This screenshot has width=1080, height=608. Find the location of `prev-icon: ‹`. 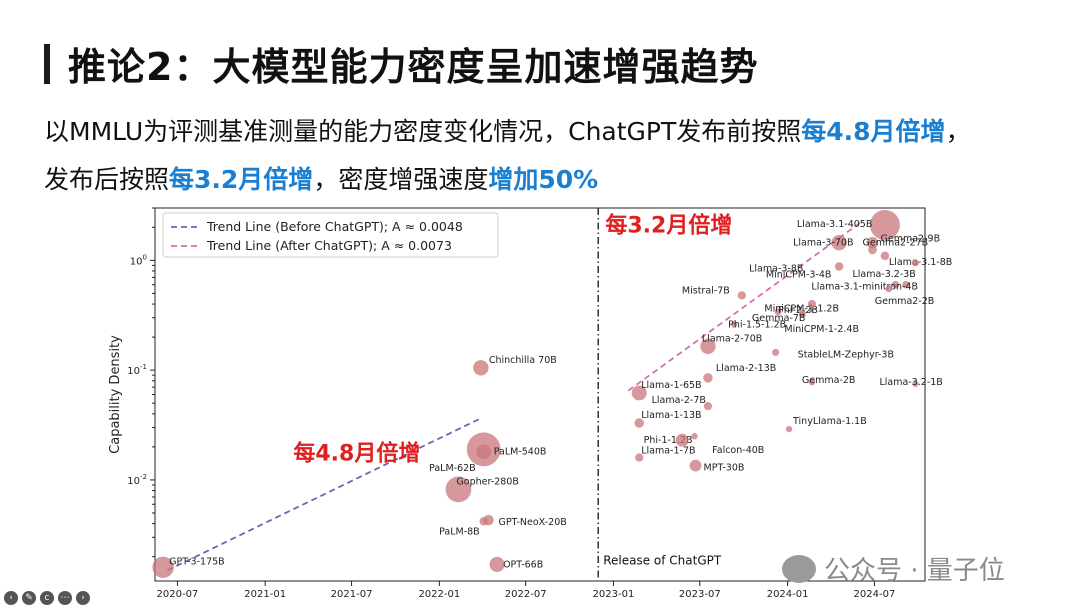

prev-icon: ‹ is located at coordinates (11, 598).